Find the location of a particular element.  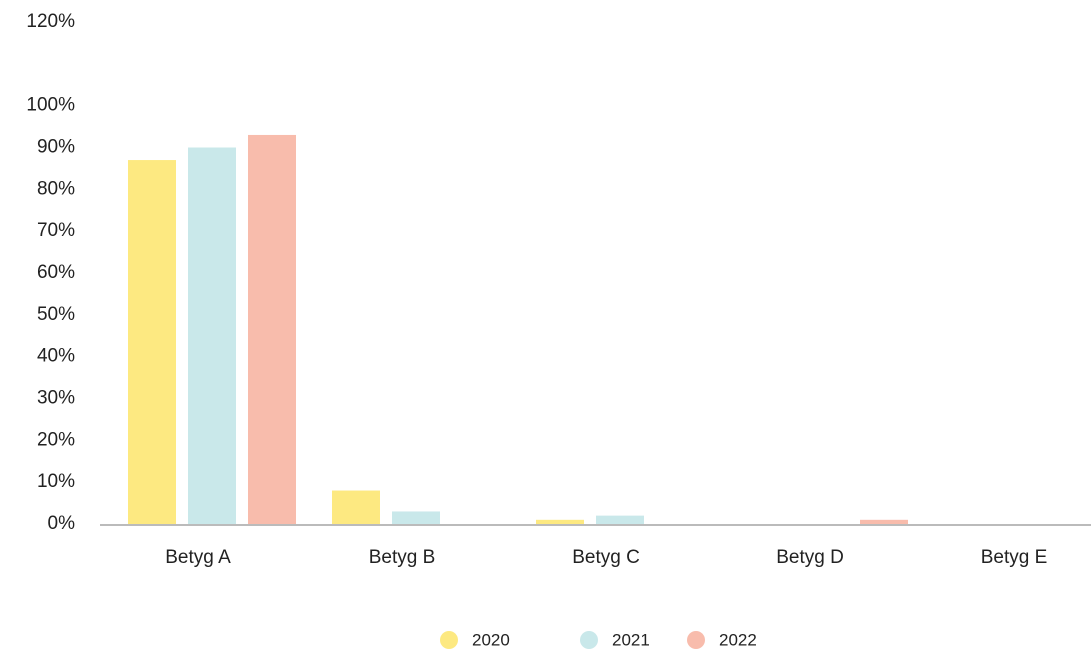

y-tick-label: 70% is located at coordinates (56, 230).